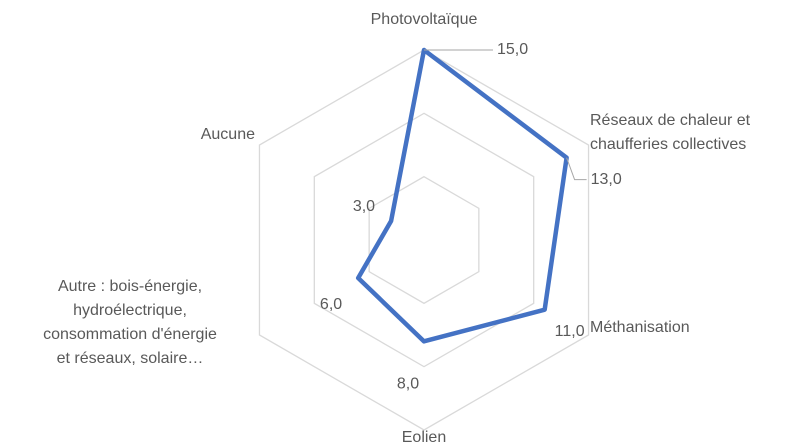 Image resolution: width=807 pixels, height=448 pixels. I want to click on grid-ring, so click(424, 240).